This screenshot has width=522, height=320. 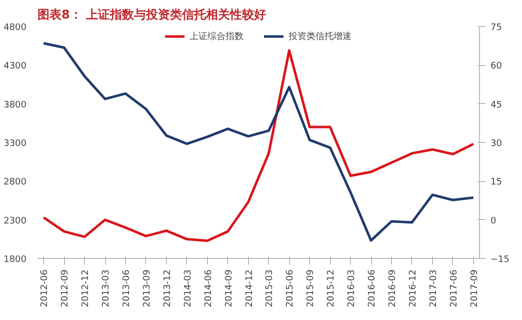 What do you see at coordinates (15, 260) in the screenshot?
I see `y-tick-label: 1800` at bounding box center [15, 260].